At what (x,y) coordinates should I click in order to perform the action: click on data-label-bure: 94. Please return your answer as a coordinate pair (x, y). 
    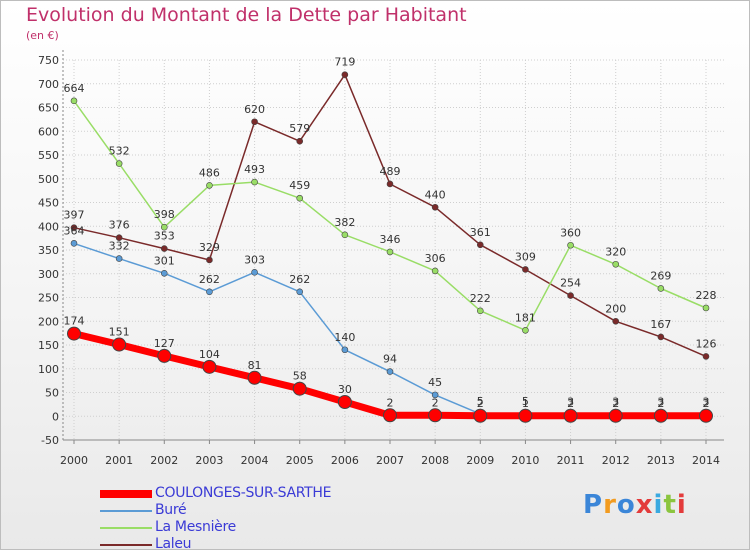
    Looking at the image, I should click on (390, 359).